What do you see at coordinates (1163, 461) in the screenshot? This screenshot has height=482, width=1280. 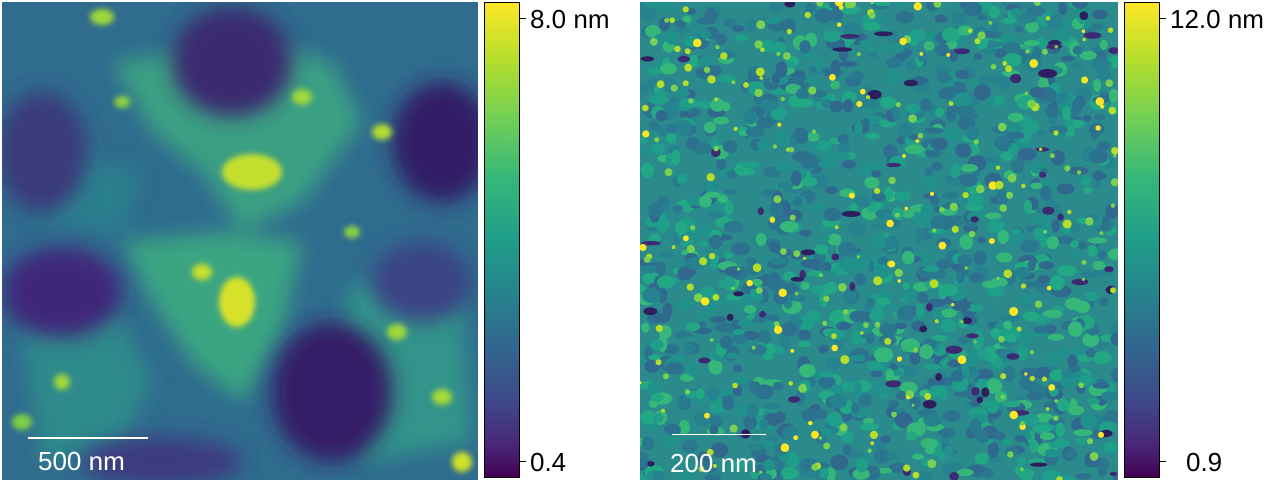 I see `colorbar-right-tick-bottom` at bounding box center [1163, 461].